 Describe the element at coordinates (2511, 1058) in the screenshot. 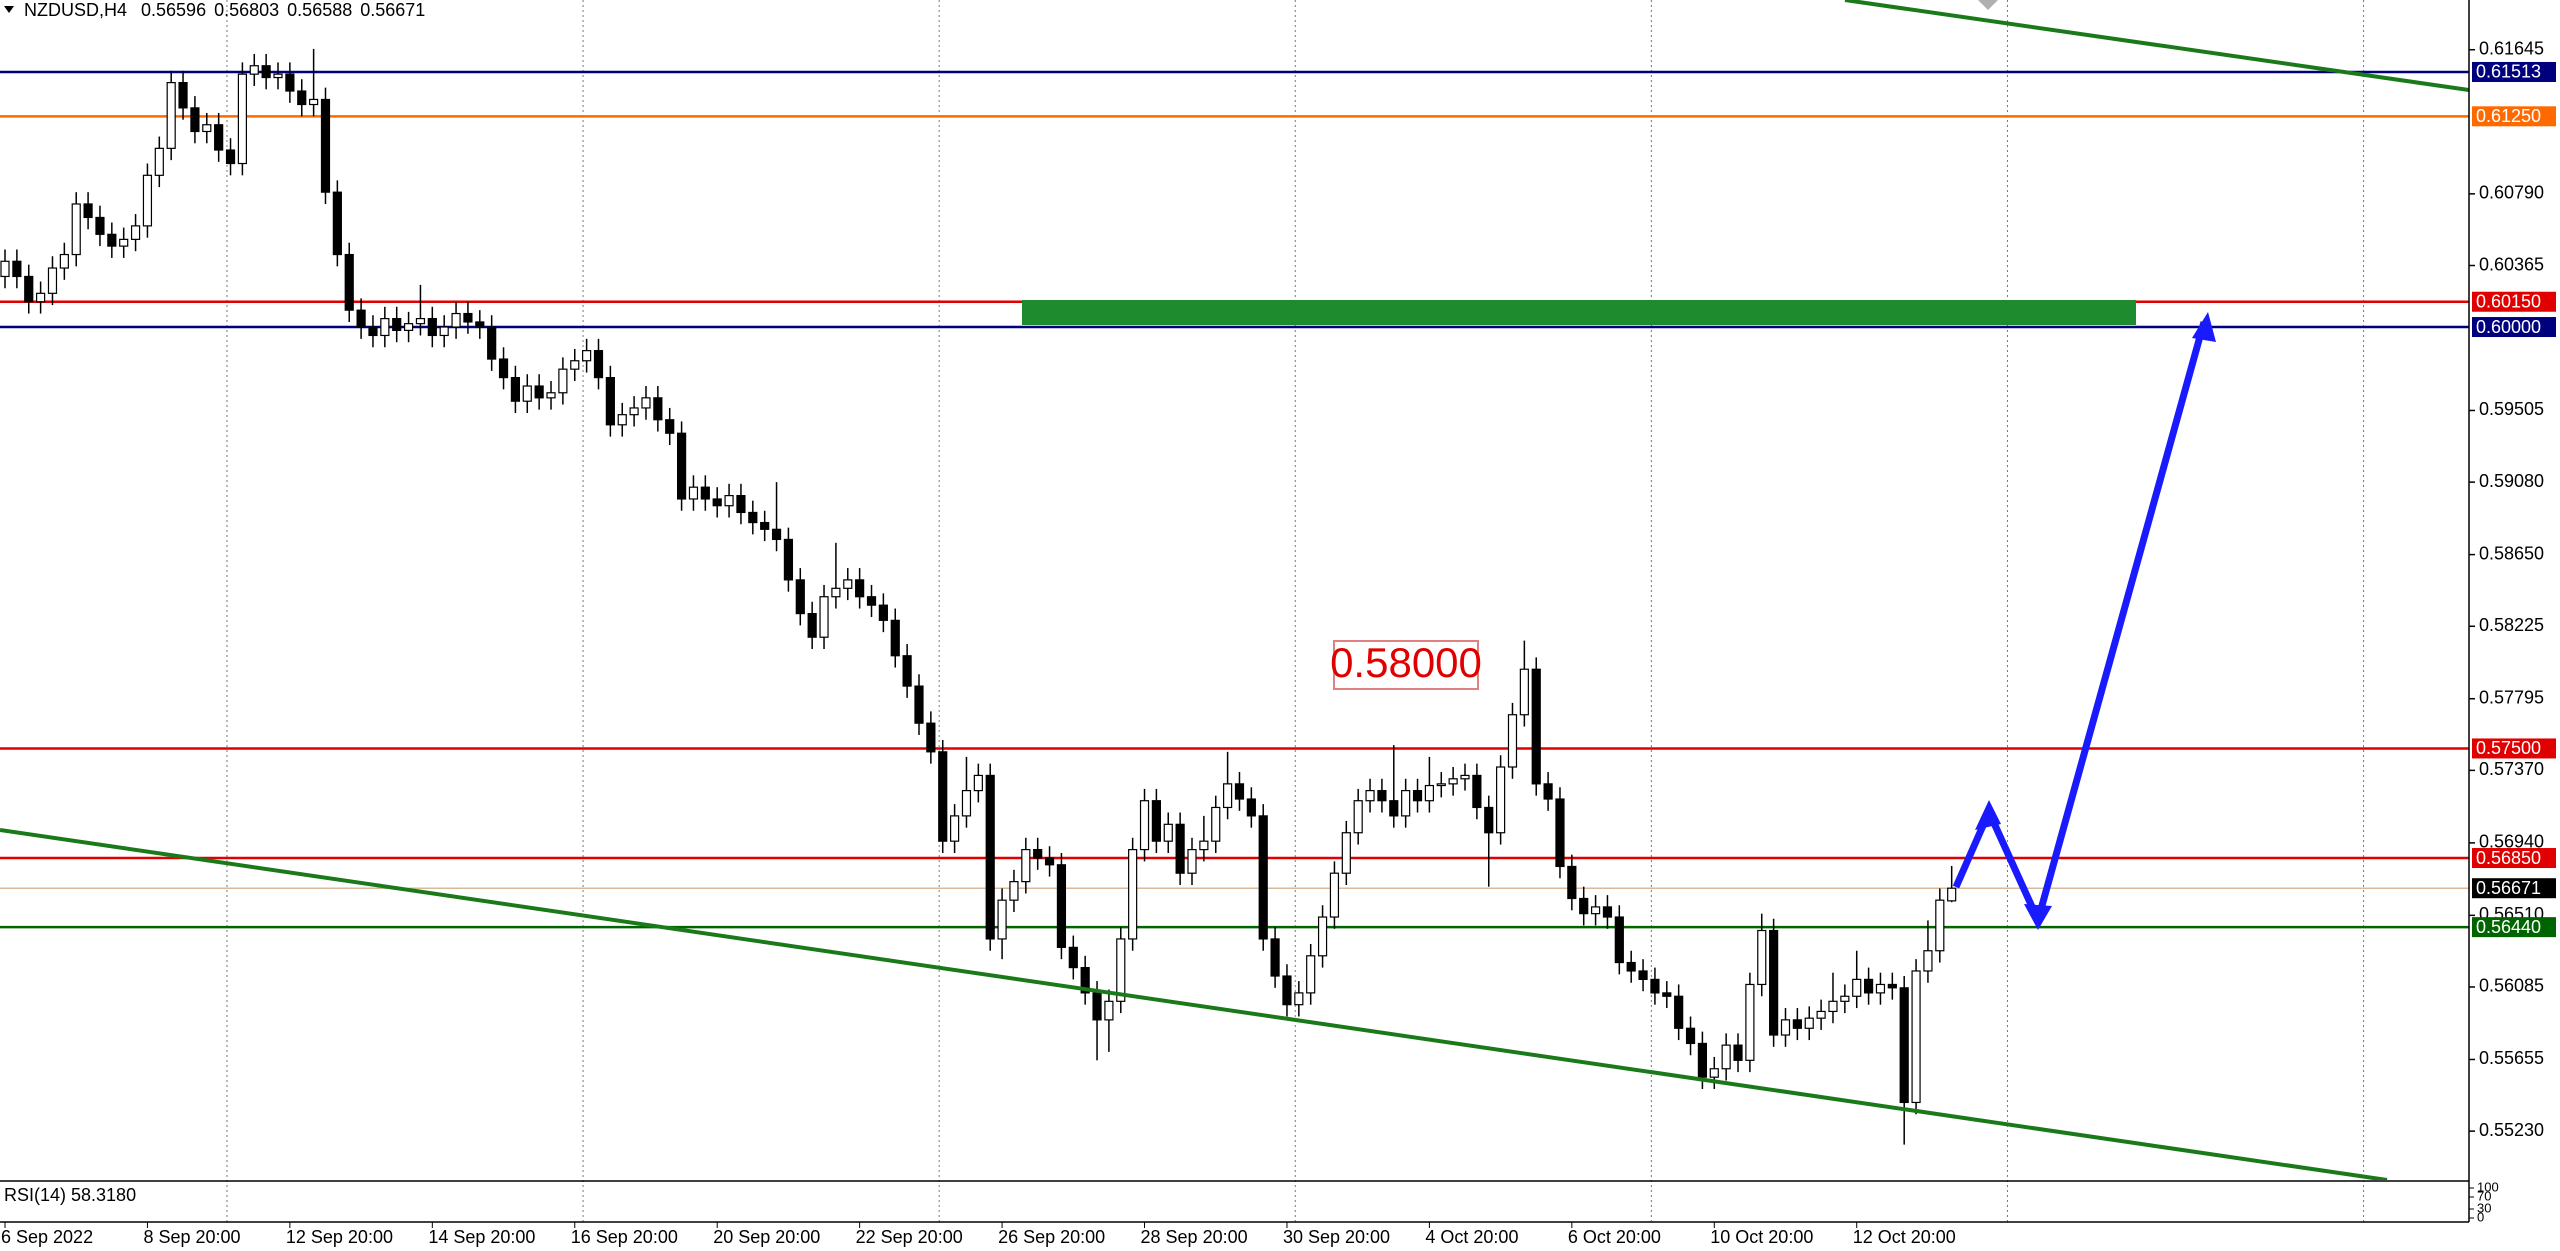

I see `y-tick-label: 0.55655` at that location.